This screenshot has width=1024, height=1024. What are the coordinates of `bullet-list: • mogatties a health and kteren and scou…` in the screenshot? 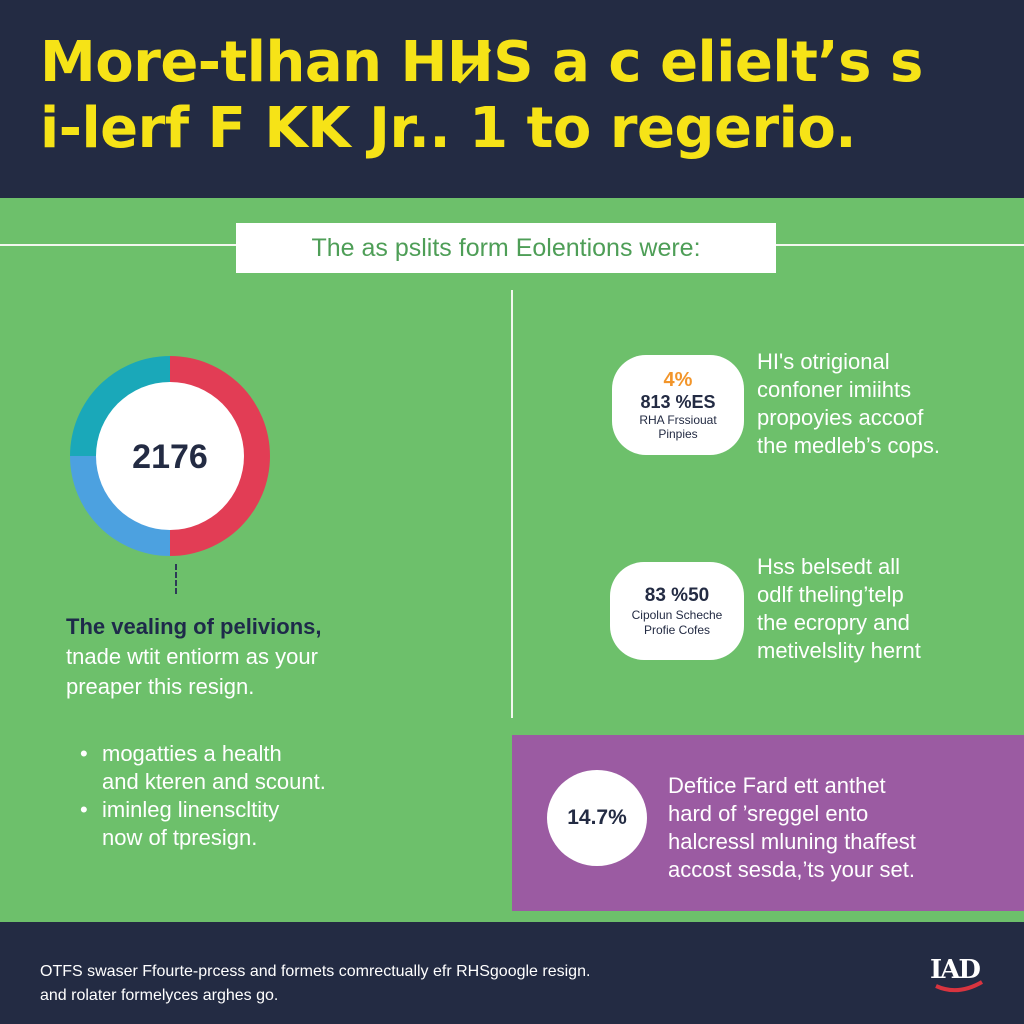 It's located at (290, 796).